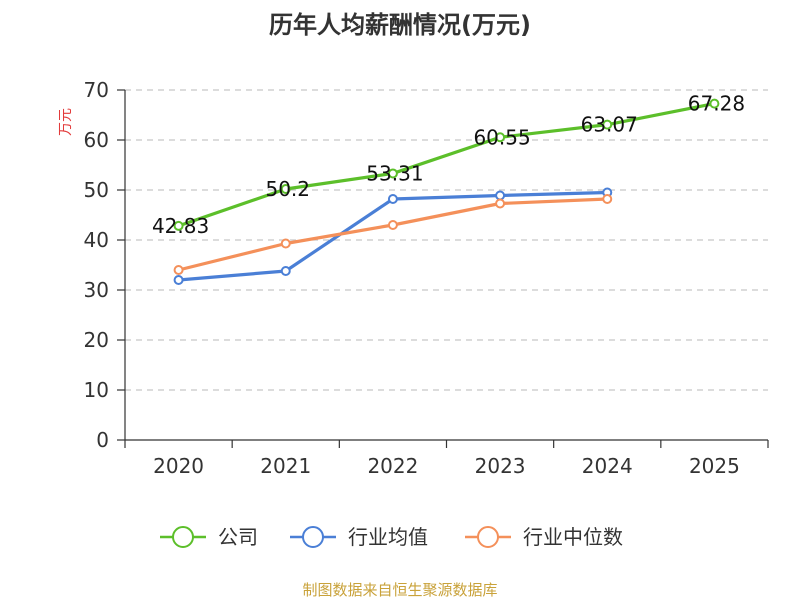 The height and width of the screenshot is (600, 800). What do you see at coordinates (573, 537) in the screenshot?
I see `legend-label: 行业中位数` at bounding box center [573, 537].